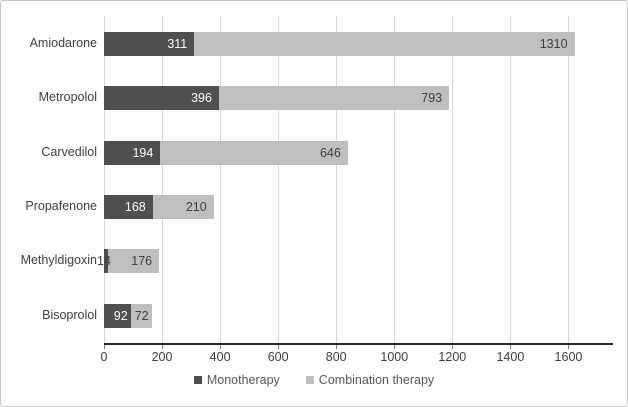  I want to click on category-label-carvedilol: Carvedilol, so click(69, 151).